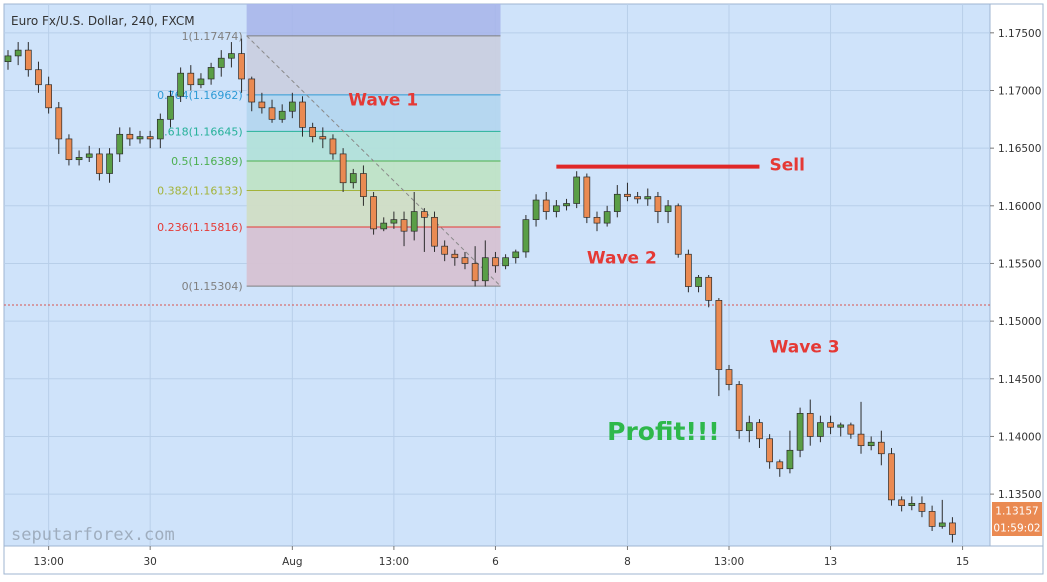 This screenshot has width=1047, height=582. Describe the element at coordinates (292, 562) in the screenshot. I see `time-tick-label: Aug` at that location.